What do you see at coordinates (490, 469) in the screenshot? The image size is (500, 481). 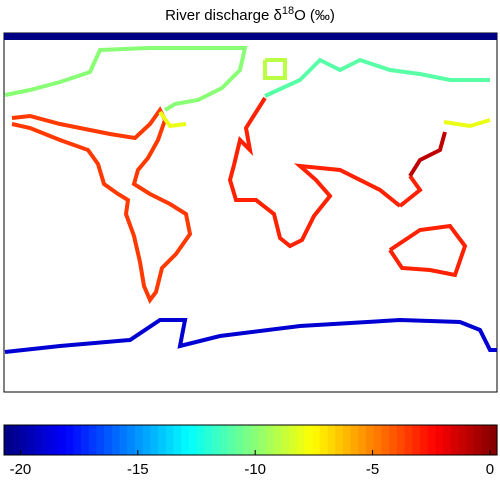 I see `colorbar-tick-label: 0` at bounding box center [490, 469].